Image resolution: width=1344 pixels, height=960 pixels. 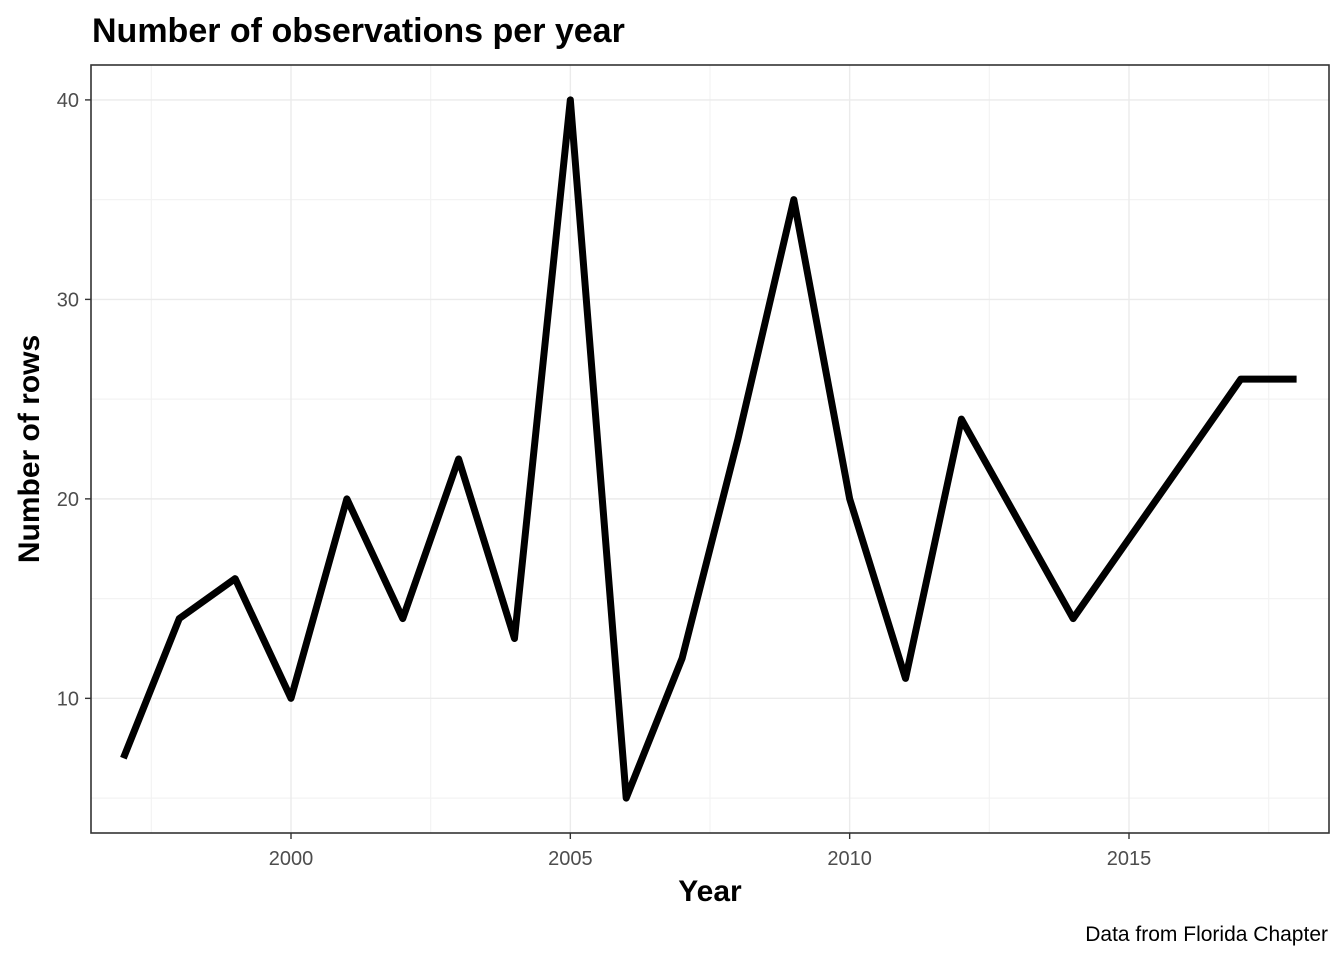 I want to click on x-tick-label: 2010, so click(x=849, y=859).